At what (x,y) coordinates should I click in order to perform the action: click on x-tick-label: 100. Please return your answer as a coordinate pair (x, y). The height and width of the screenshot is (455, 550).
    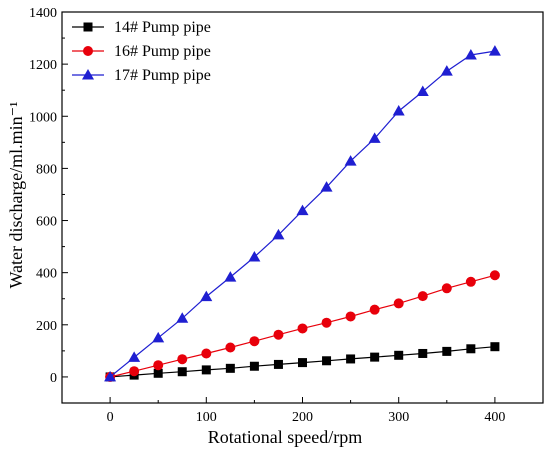
    Looking at the image, I should click on (206, 417).